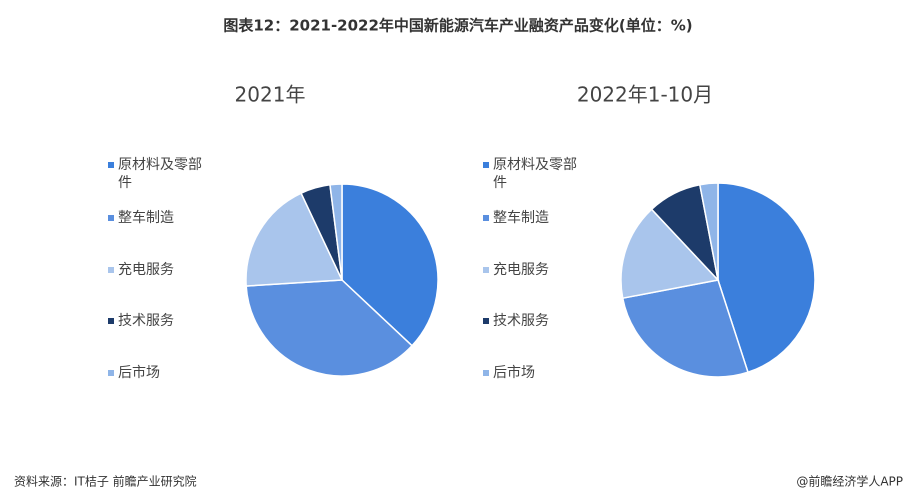  What do you see at coordinates (645, 95) in the screenshot?
I see `pie-title: 2022年1-10月` at bounding box center [645, 95].